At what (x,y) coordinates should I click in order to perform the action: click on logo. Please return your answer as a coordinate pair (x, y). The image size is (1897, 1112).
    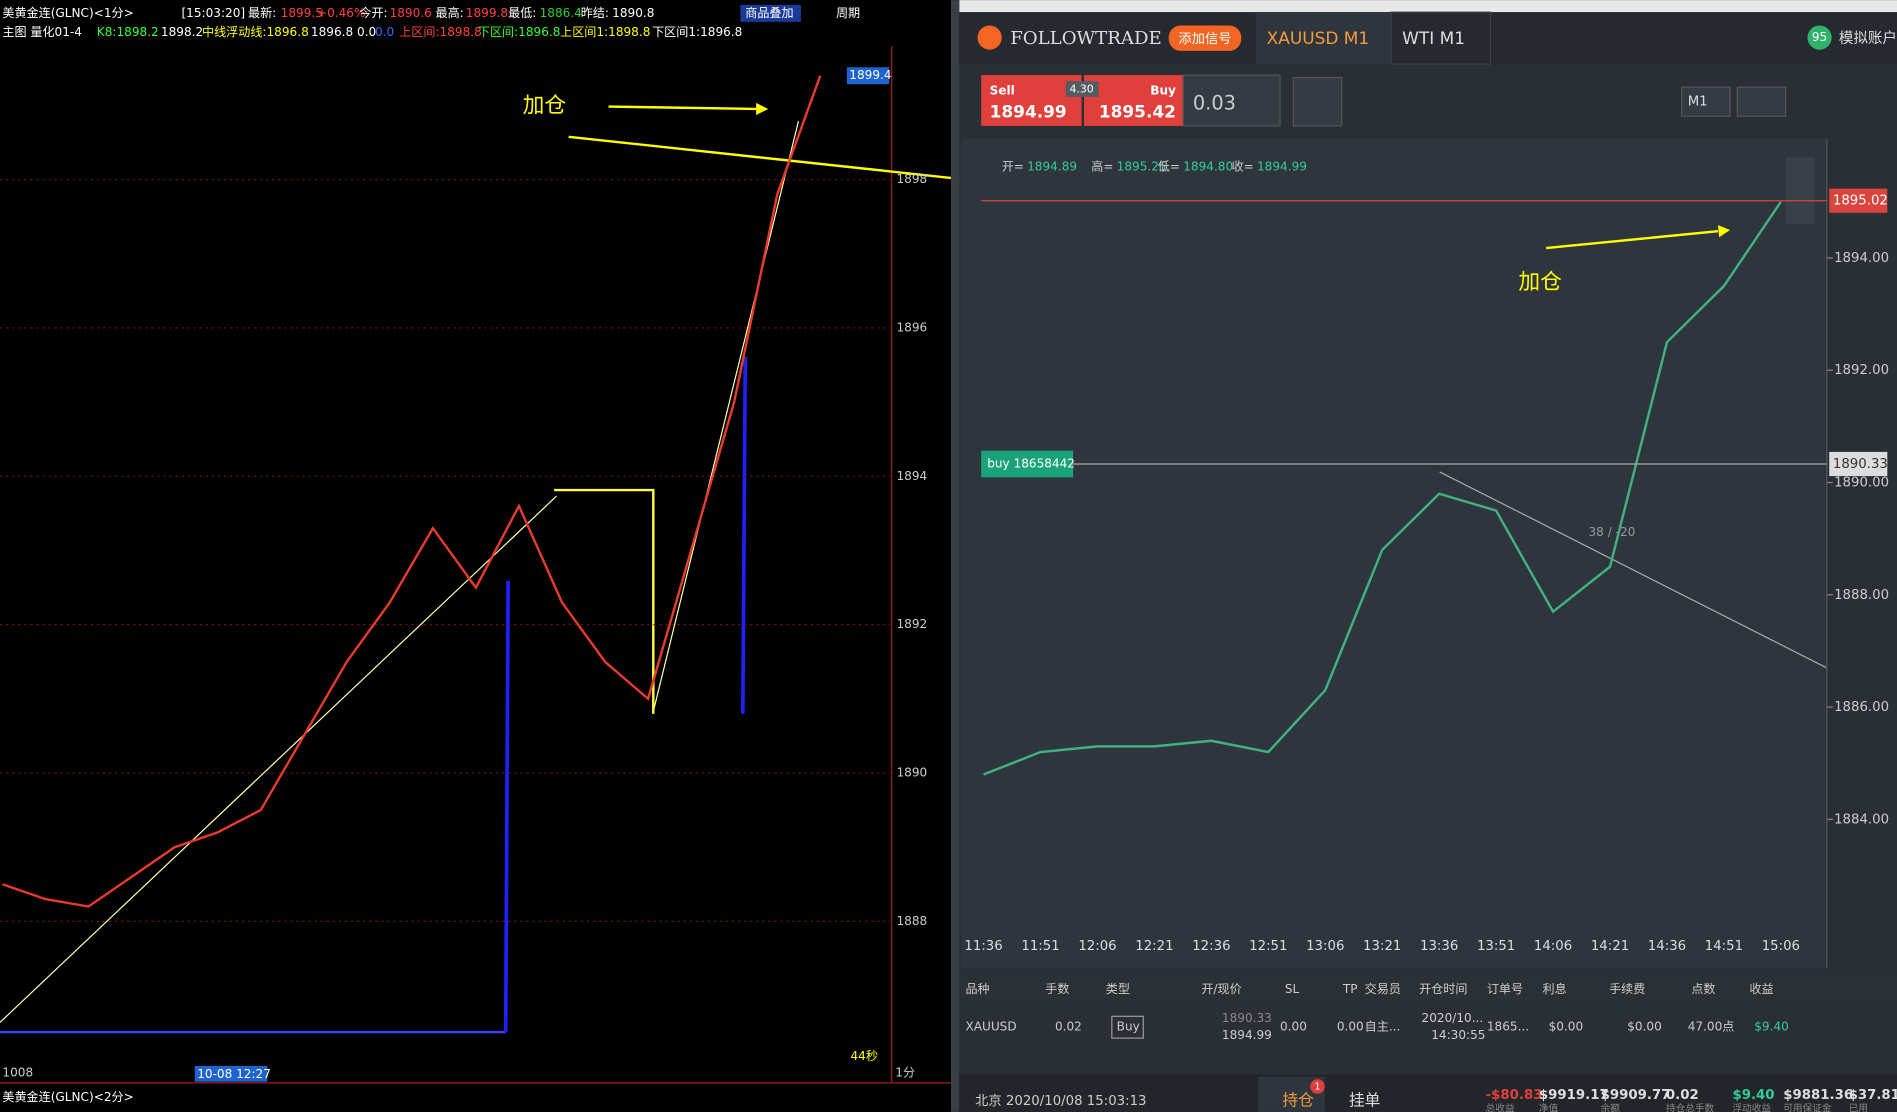
    Looking at the image, I should click on (989, 37).